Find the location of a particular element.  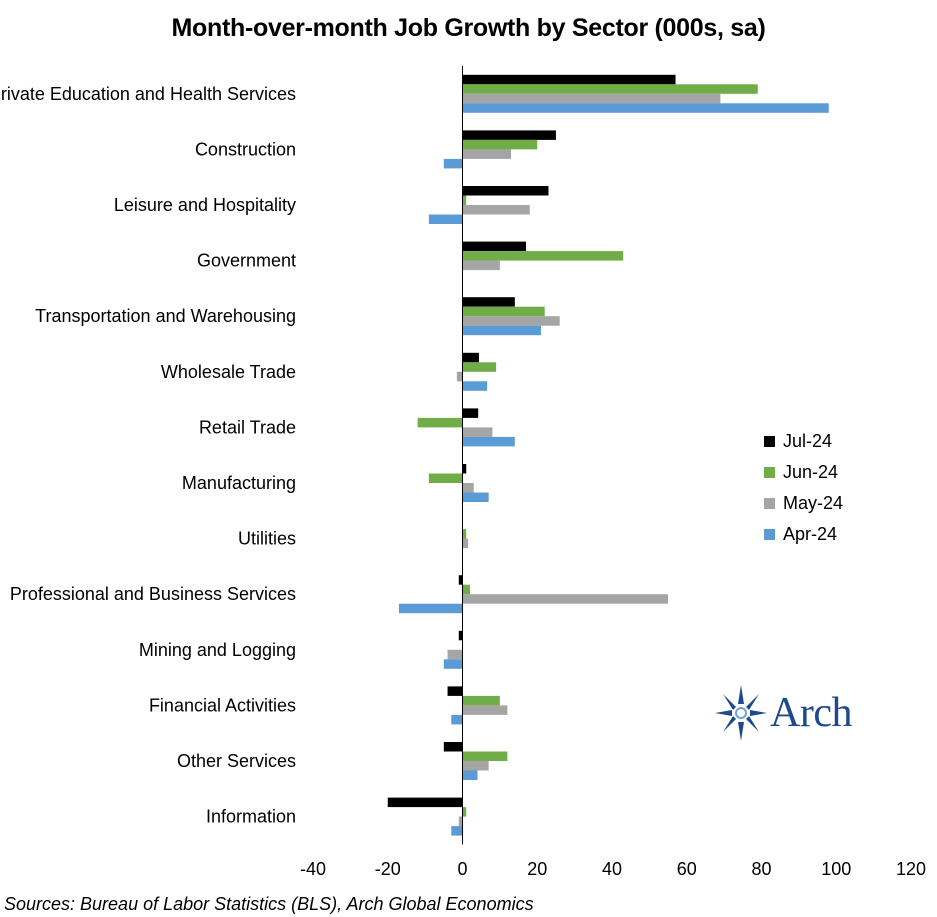

legend-label: Jun-24 is located at coordinates (811, 472).